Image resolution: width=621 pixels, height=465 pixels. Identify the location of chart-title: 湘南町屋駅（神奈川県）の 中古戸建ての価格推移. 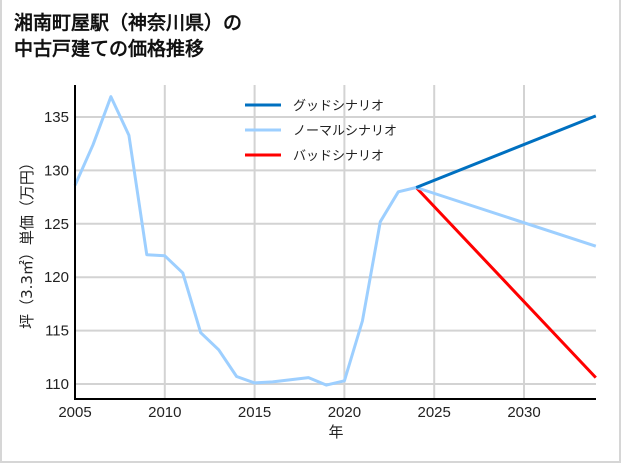
(128, 36).